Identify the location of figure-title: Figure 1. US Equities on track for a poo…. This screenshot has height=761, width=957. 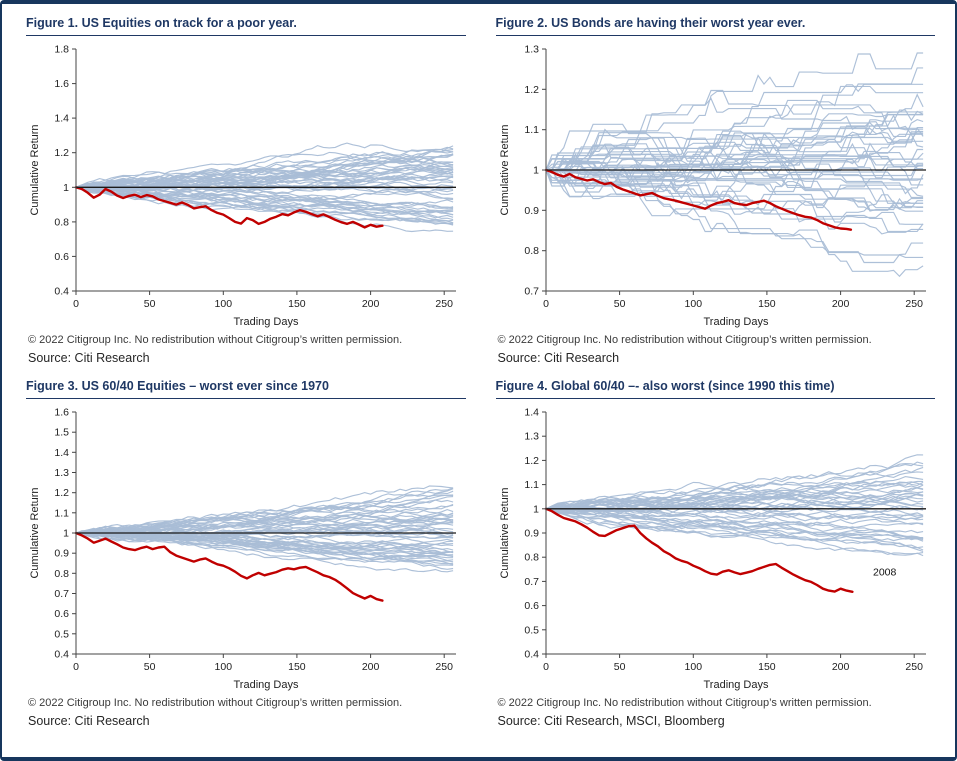
(246, 26).